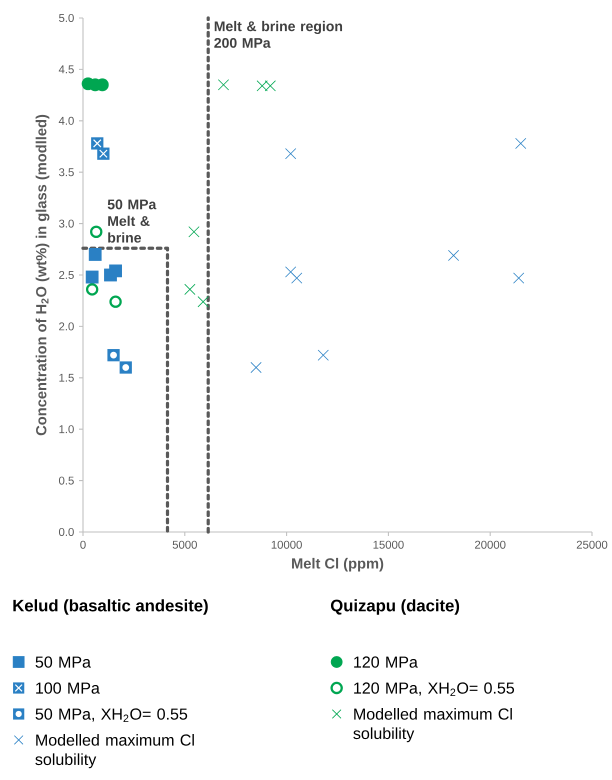  What do you see at coordinates (287, 544) in the screenshot?
I see `x-tick-label: 10000` at bounding box center [287, 544].